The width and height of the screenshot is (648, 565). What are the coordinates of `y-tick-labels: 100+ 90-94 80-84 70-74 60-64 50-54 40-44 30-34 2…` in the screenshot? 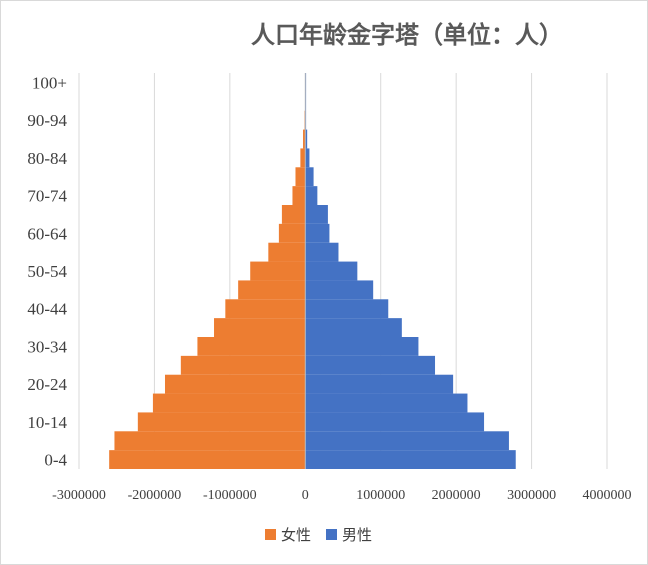 It's located at (47, 271).